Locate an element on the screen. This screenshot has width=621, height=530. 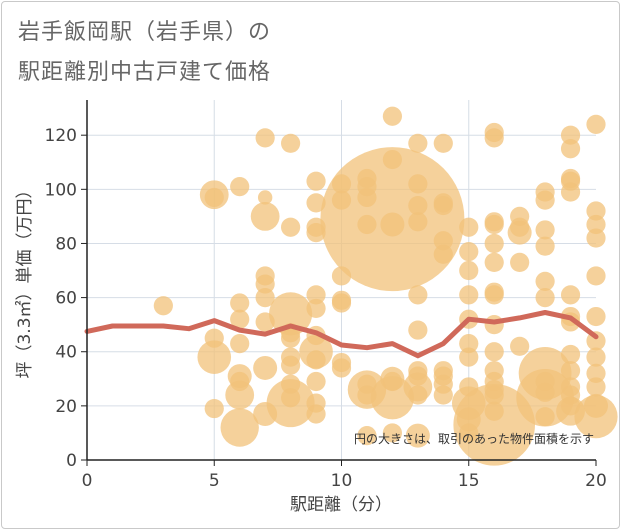
average-line is located at coordinates (341, 334).